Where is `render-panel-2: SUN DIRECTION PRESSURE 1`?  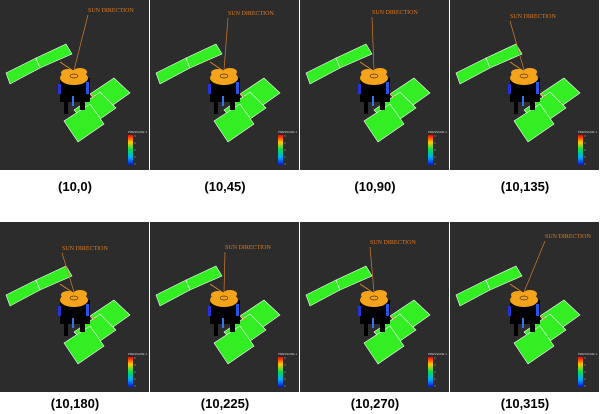 render-panel-2: SUN DIRECTION PRESSURE 1 is located at coordinates (224, 85).